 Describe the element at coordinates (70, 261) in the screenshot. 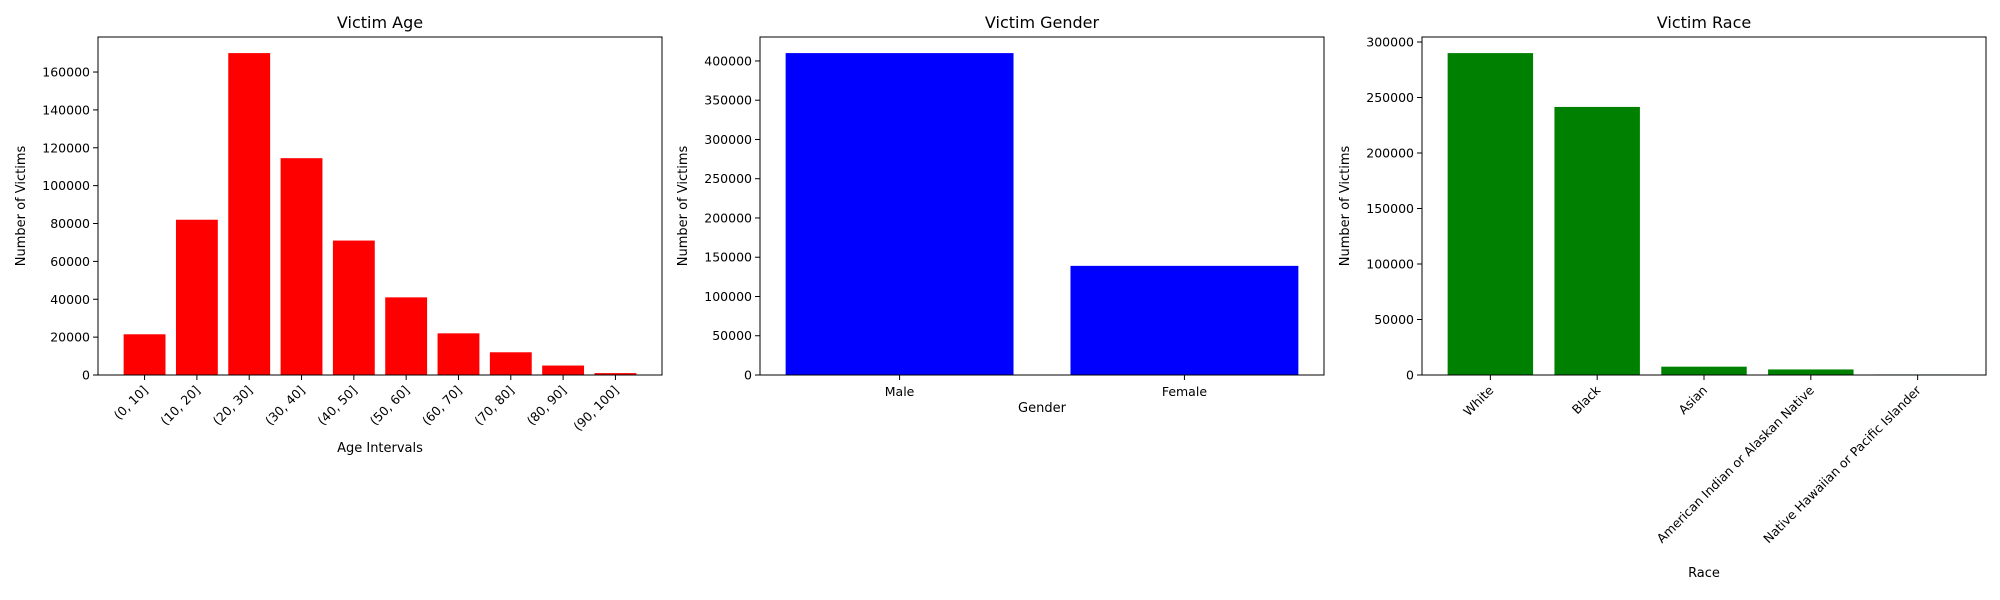

I see `y-tick-label: 60000` at that location.